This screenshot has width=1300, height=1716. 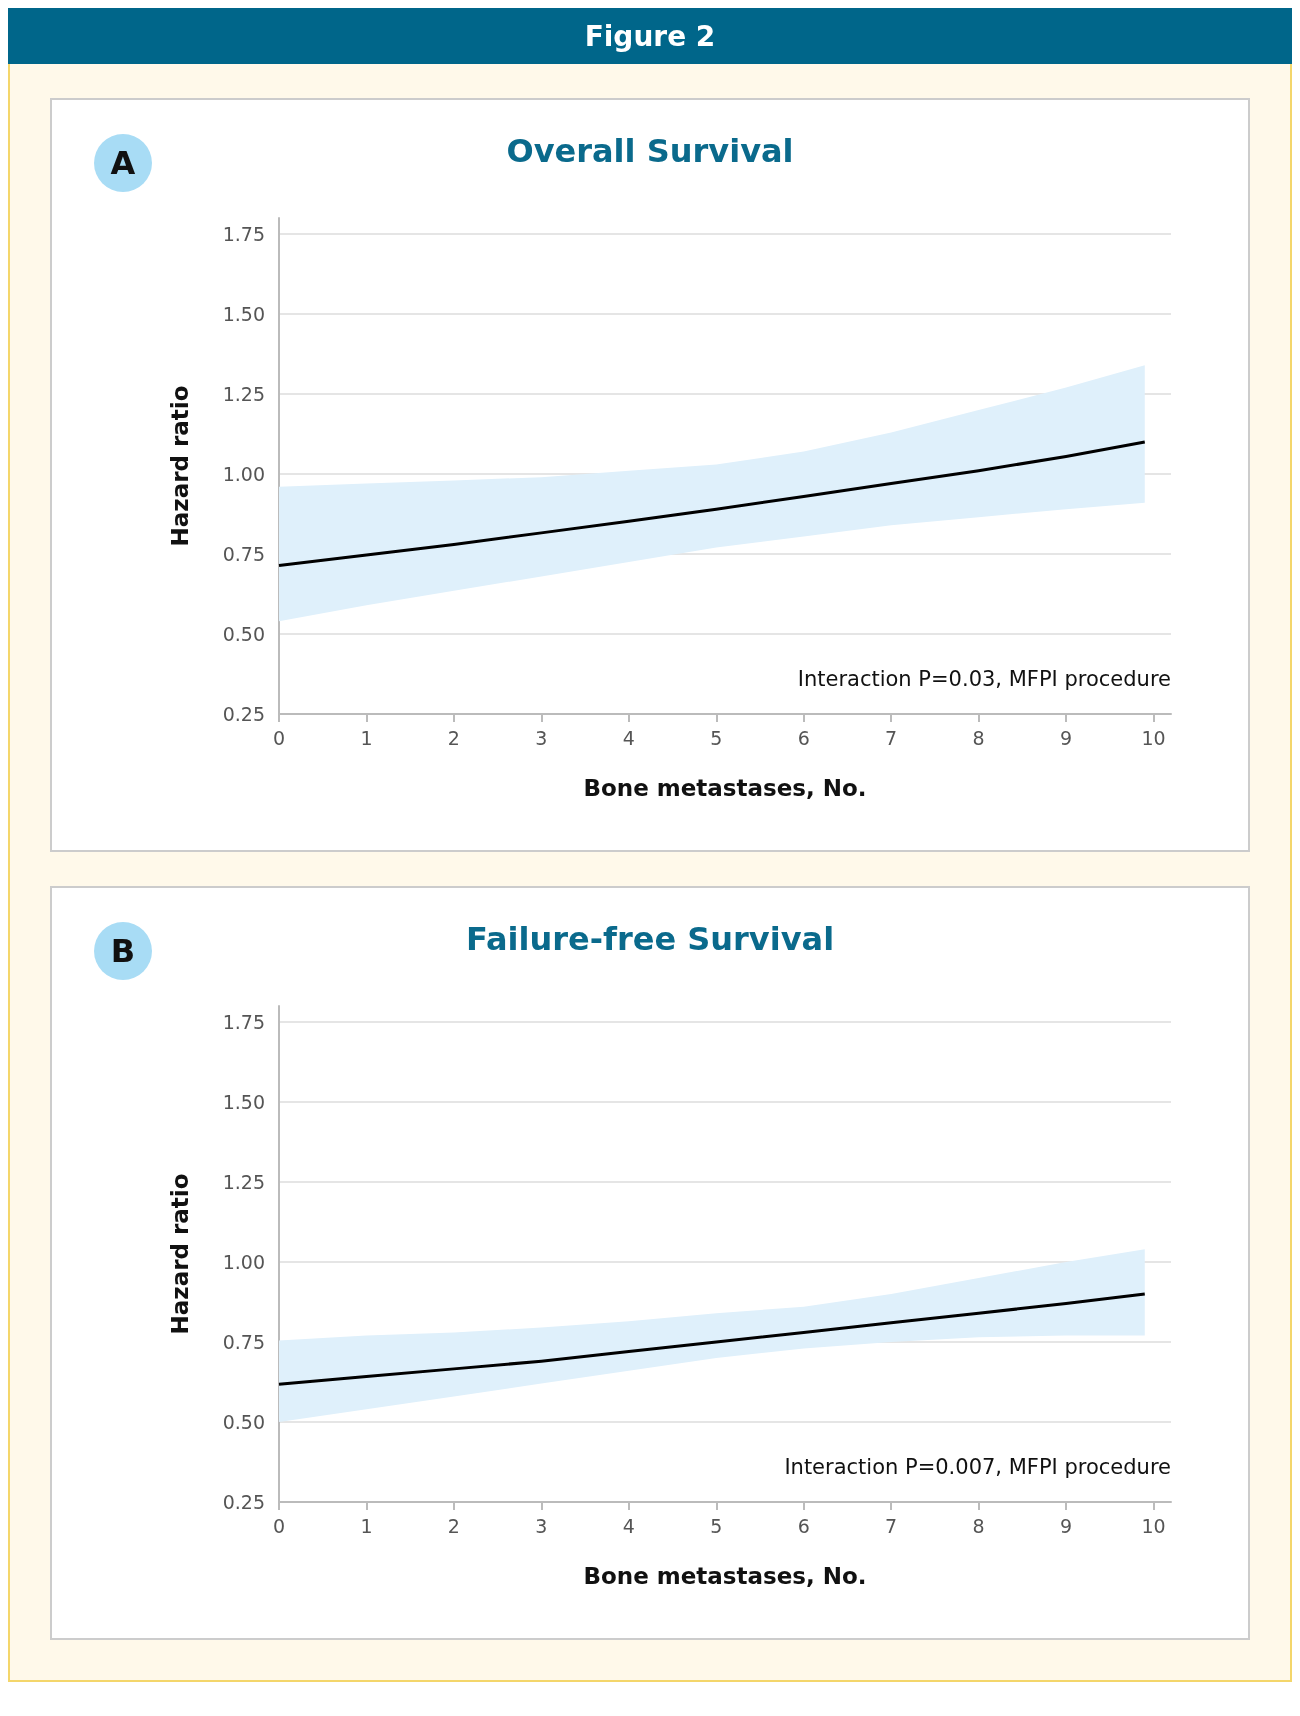 I want to click on chart-title: Overall Survival, so click(x=650, y=151).